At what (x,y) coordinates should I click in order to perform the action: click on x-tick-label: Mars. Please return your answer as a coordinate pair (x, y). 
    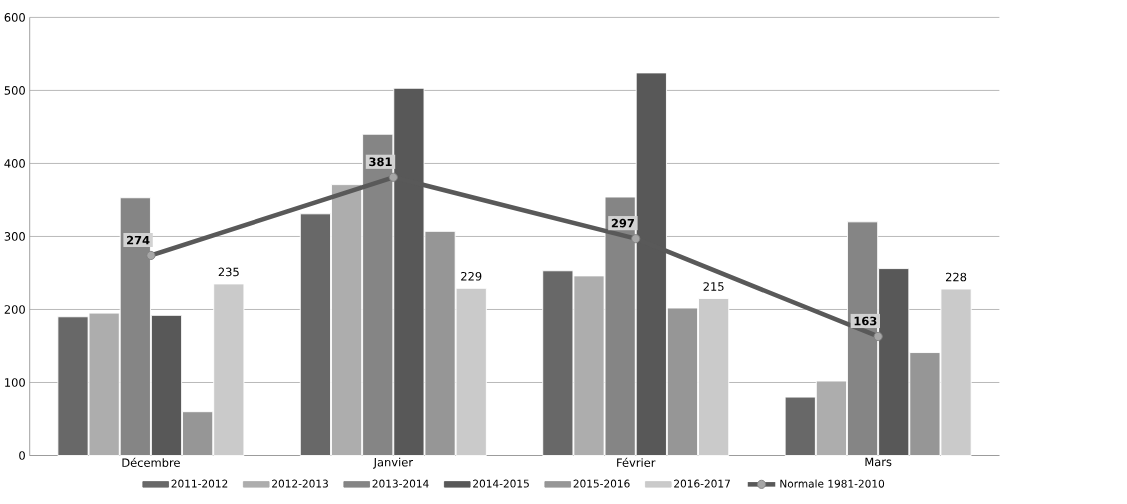
    Looking at the image, I should click on (878, 462).